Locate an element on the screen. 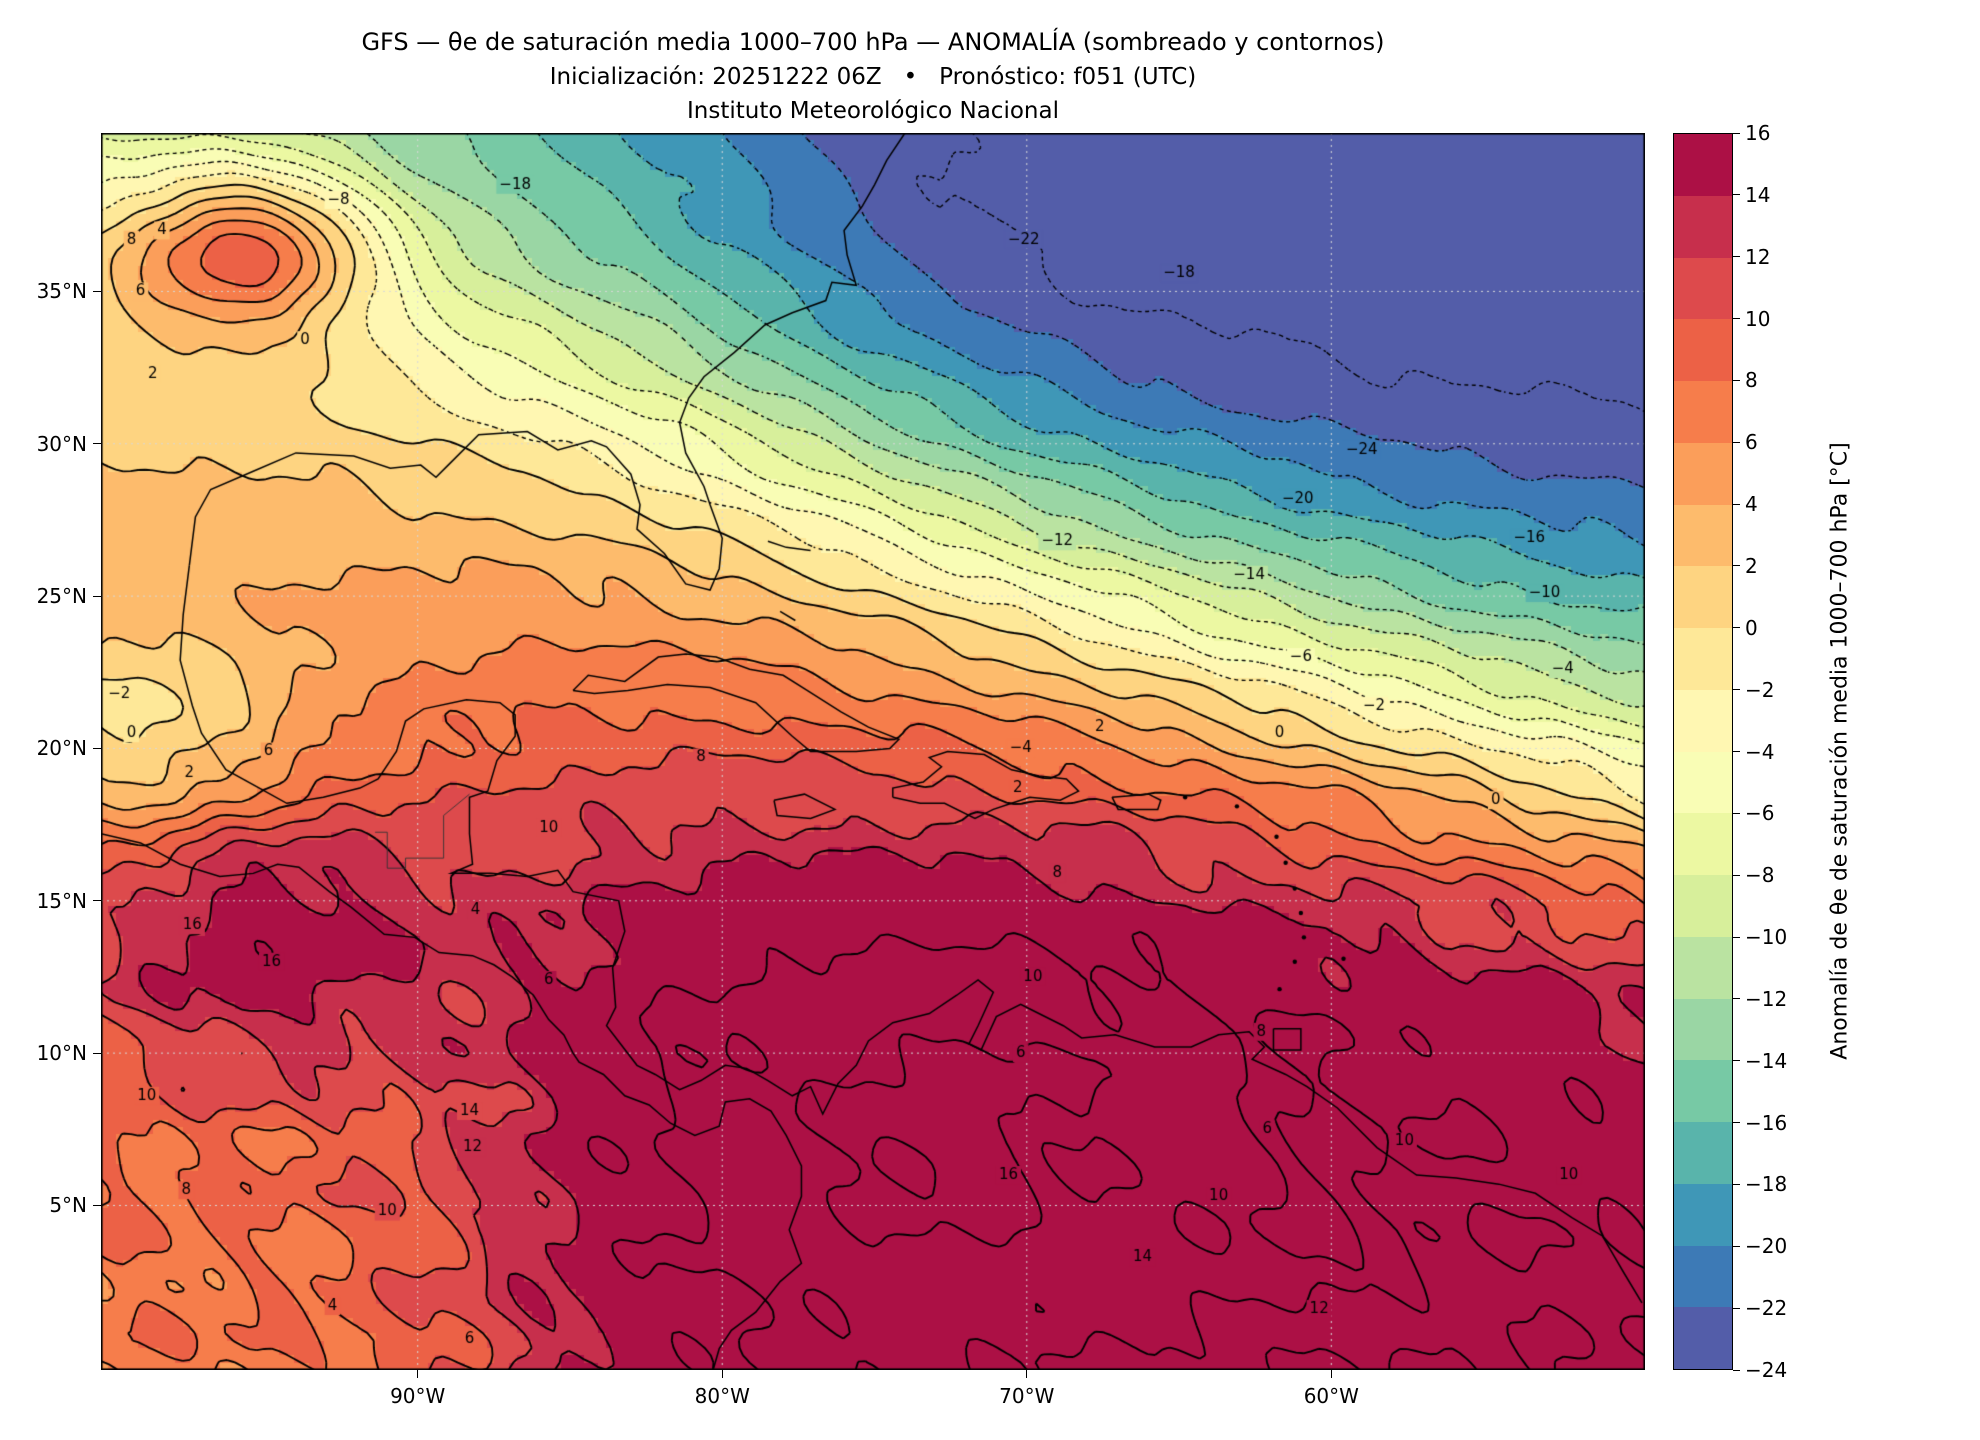  colorbar-tick-label: 12 is located at coordinates (1758, 256).